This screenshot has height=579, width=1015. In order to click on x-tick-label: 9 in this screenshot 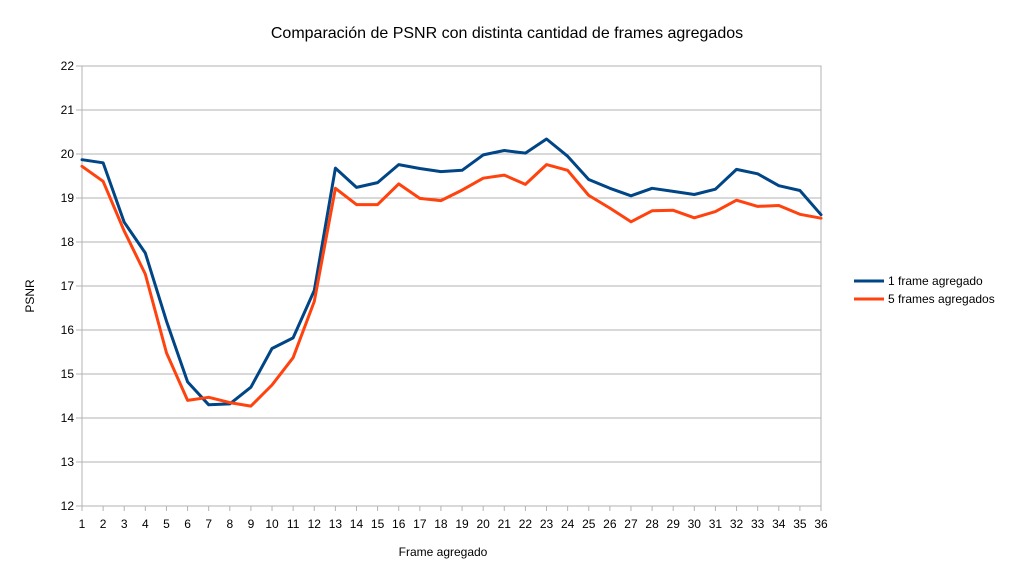, I will do `click(251, 524)`.